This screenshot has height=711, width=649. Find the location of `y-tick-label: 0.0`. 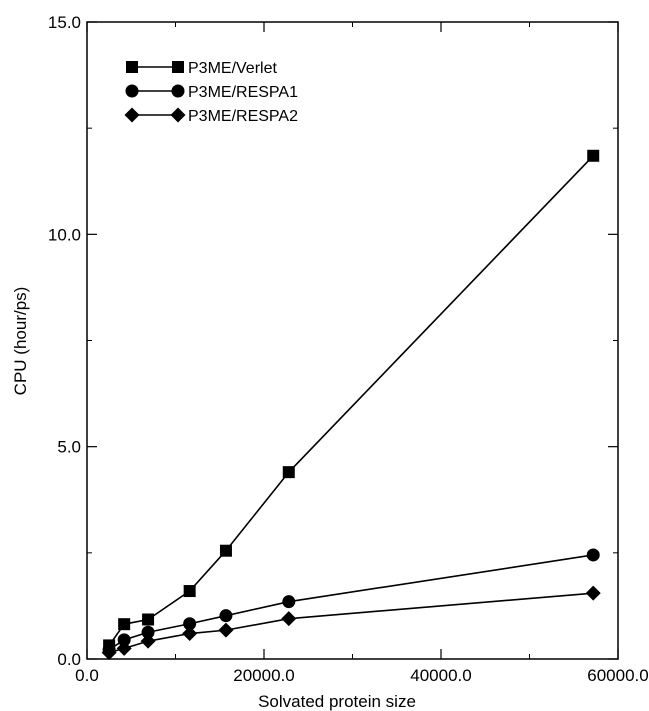

y-tick-label: 0.0 is located at coordinates (69, 659).